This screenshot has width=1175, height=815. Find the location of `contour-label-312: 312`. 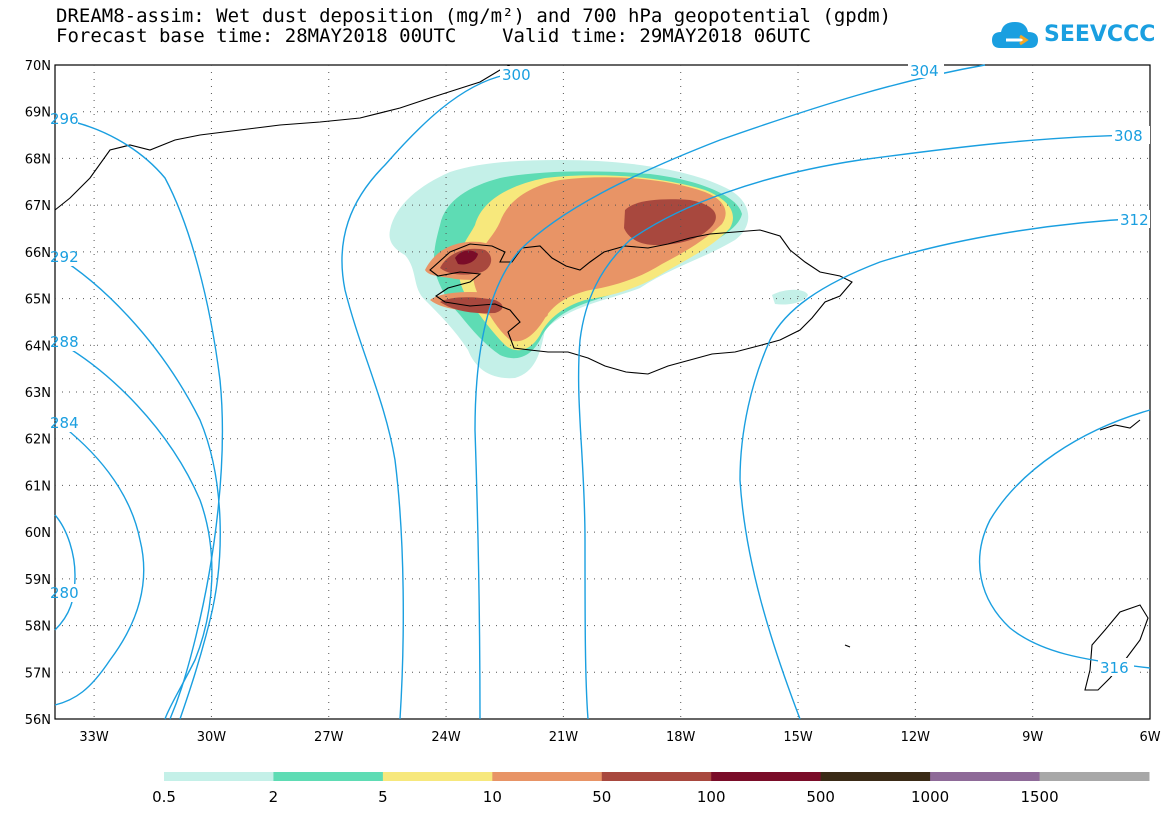

contour-label-312: 312 is located at coordinates (1134, 220).